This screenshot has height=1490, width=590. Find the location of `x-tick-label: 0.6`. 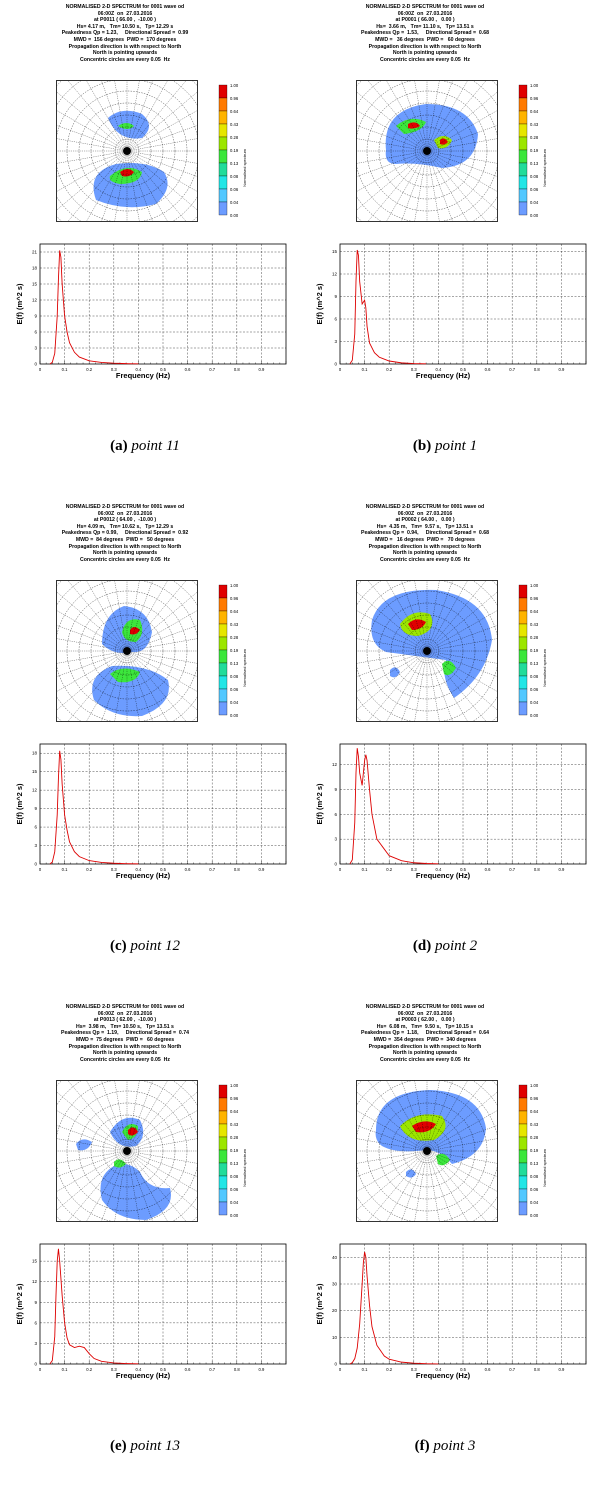

x-tick-label: 0.6 is located at coordinates (188, 1369).